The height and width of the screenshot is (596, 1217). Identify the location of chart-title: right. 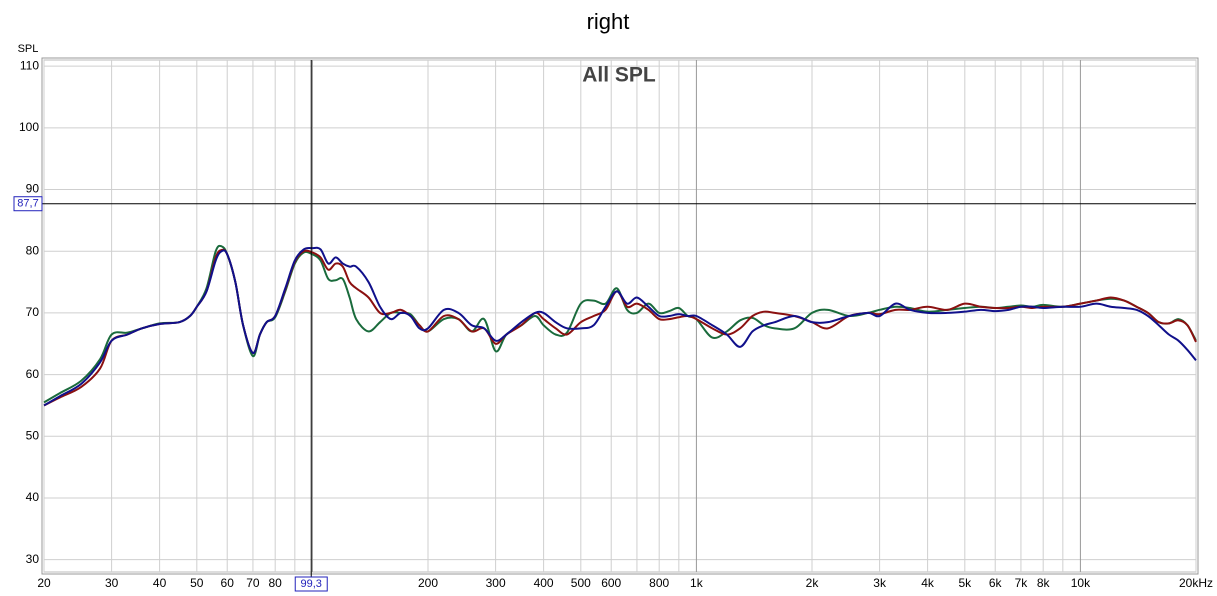
(608, 21).